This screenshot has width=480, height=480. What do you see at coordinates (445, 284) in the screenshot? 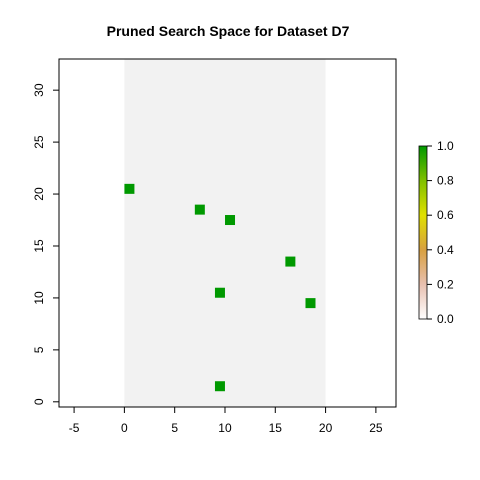
I see `colorbar-tick-label-1: 0.2` at bounding box center [445, 284].